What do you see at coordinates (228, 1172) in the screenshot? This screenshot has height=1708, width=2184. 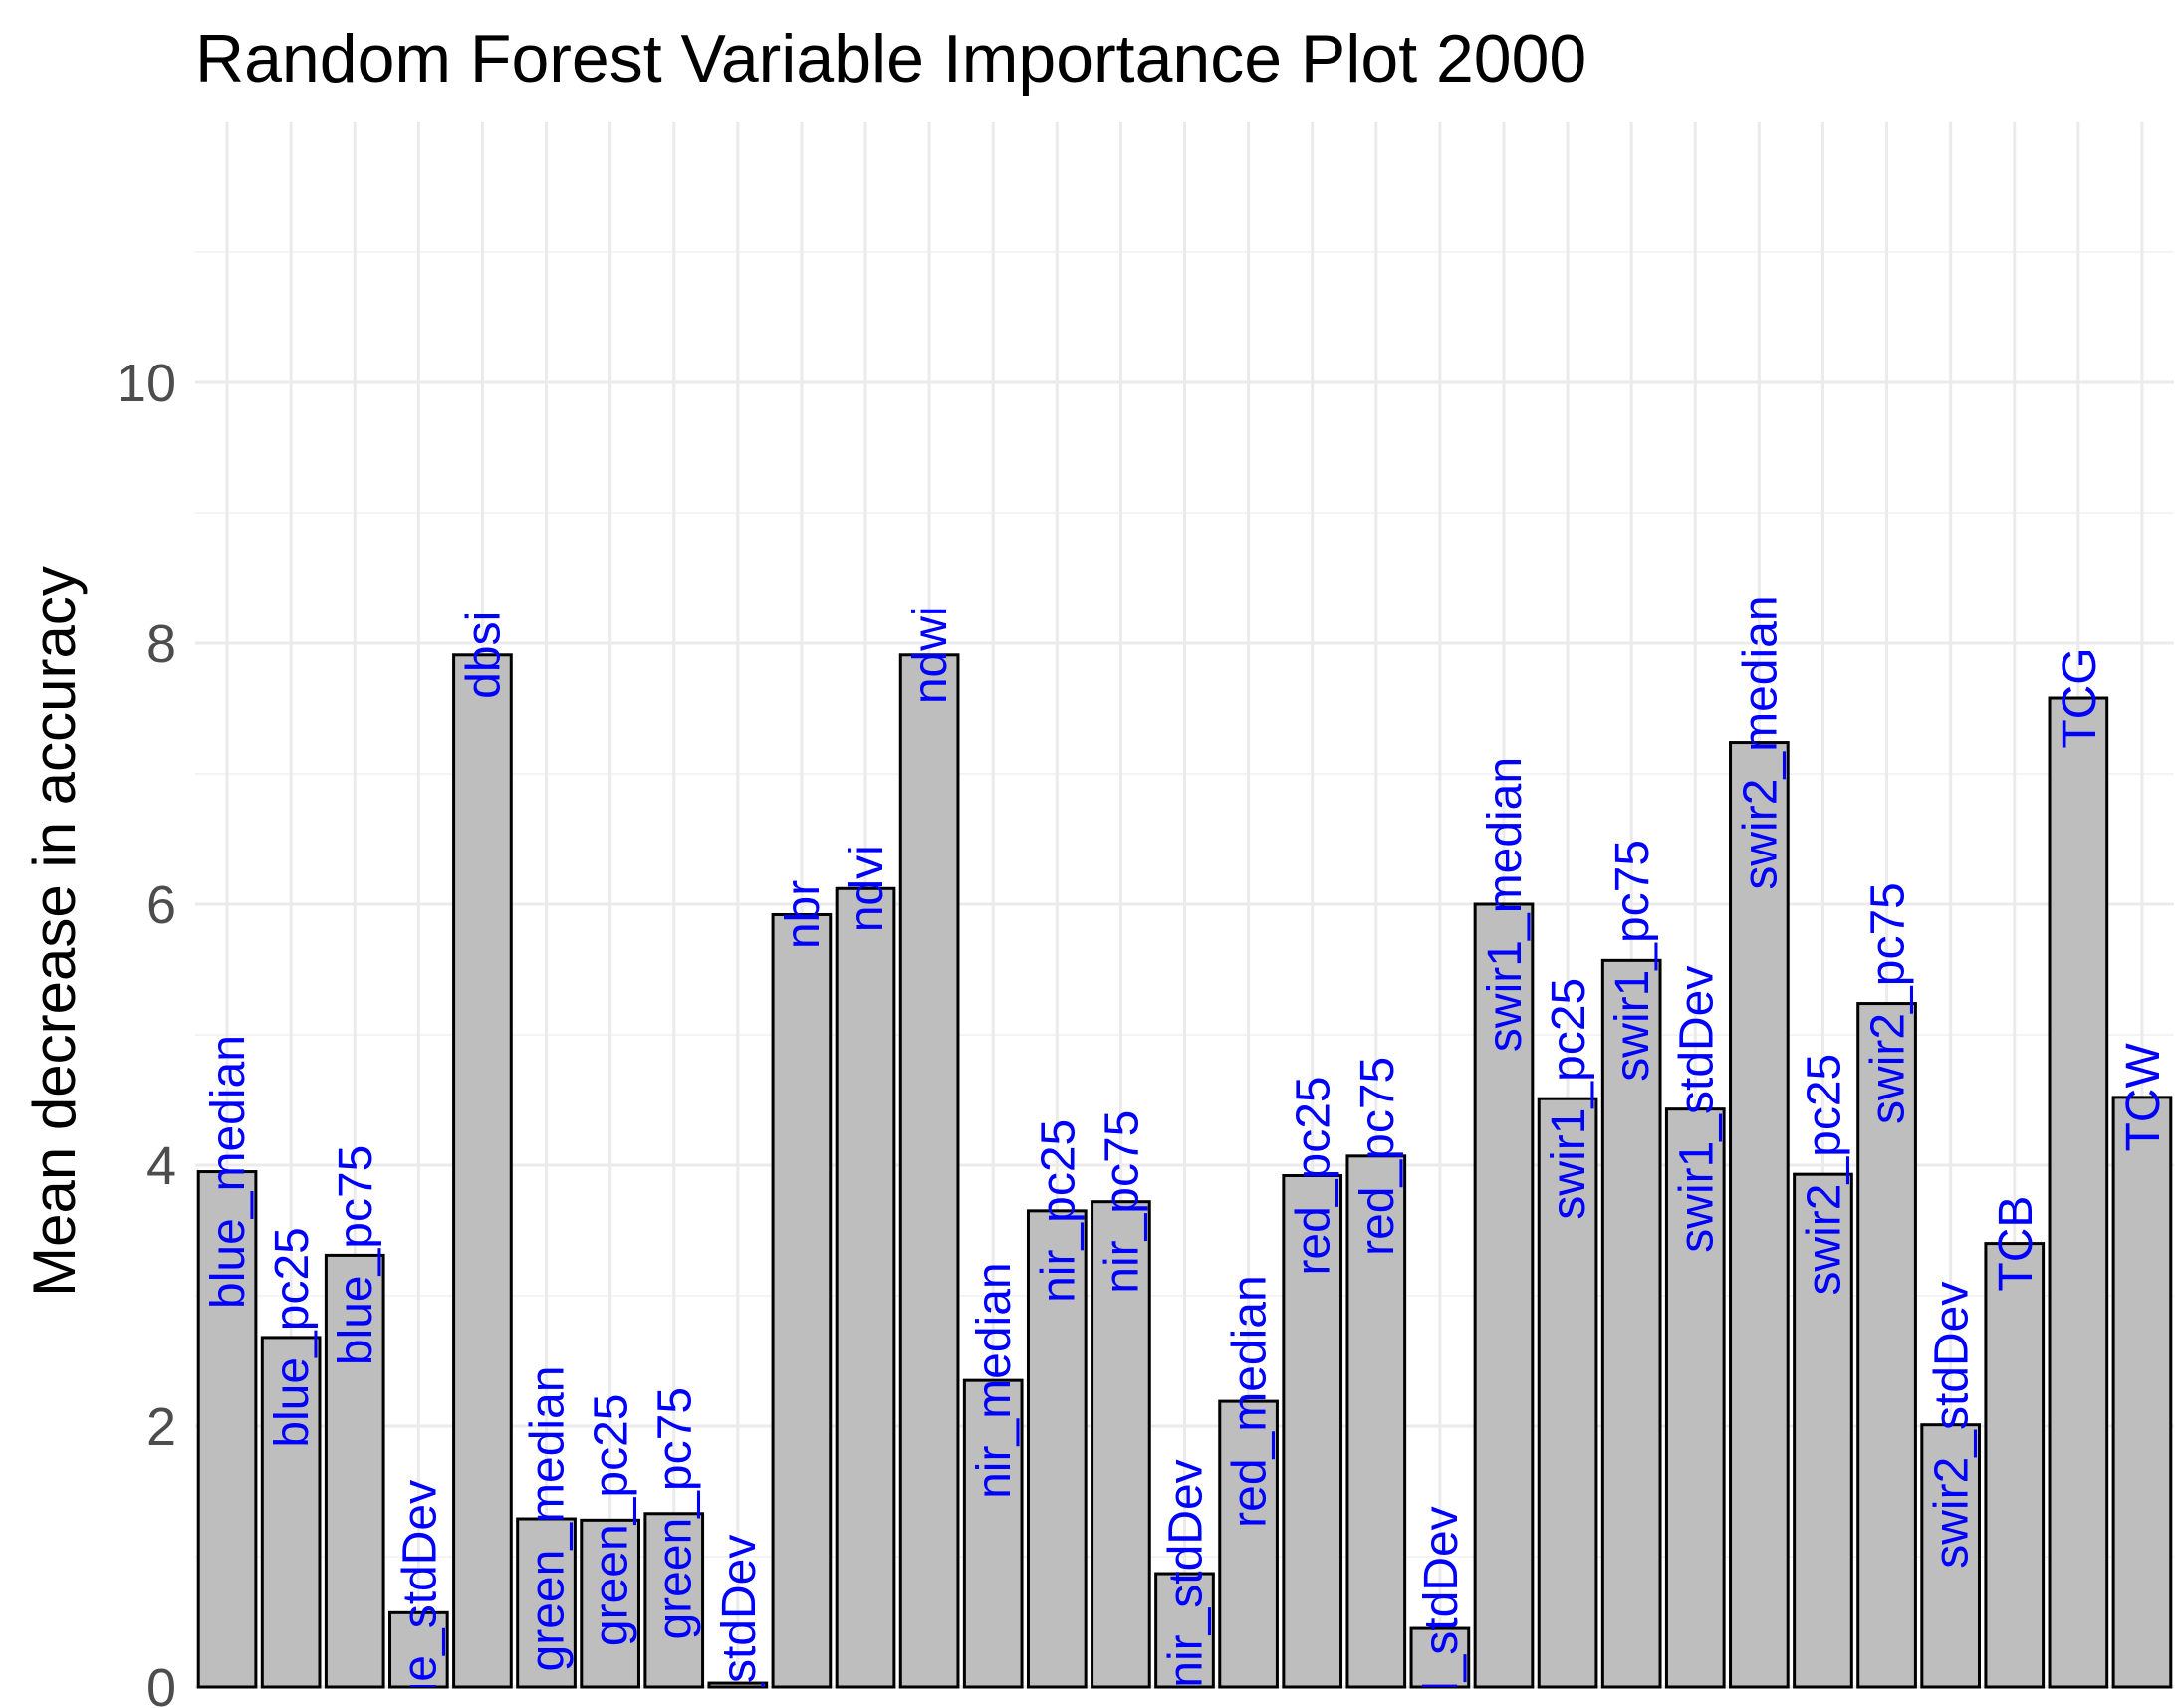 I see `bar-label-blue_median: blue_median` at bounding box center [228, 1172].